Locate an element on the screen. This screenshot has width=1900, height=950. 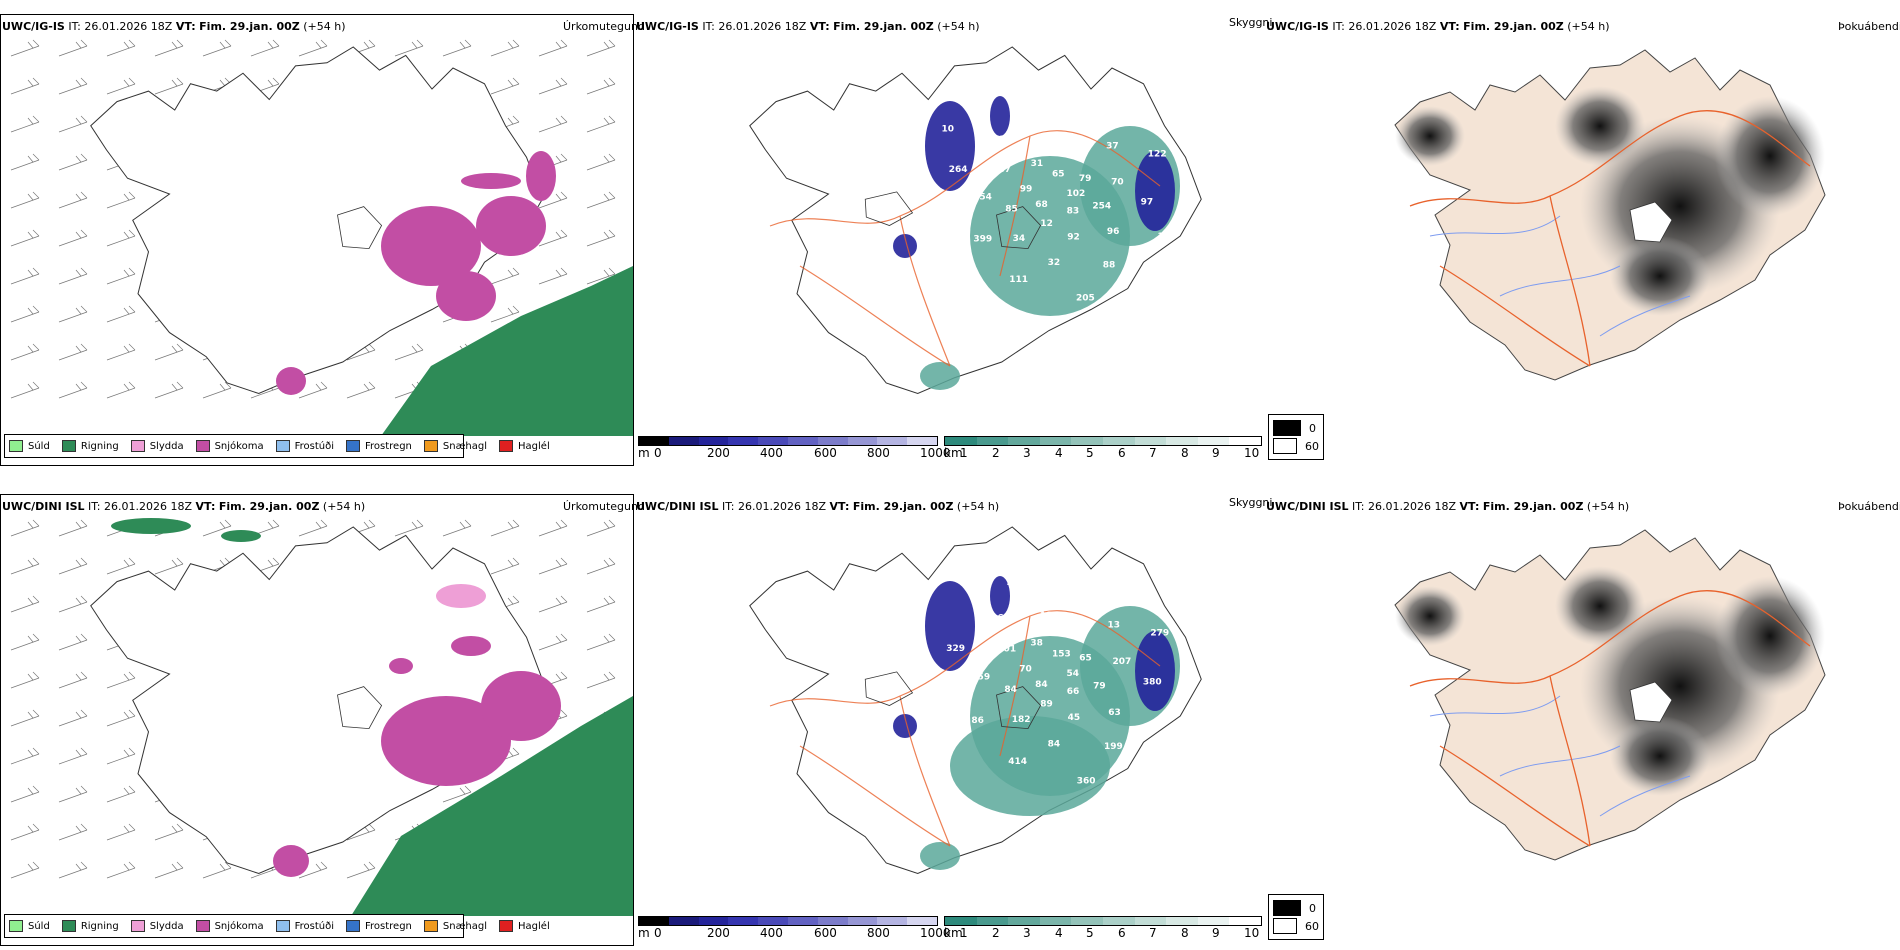
colorbar-tick: 1 is located at coordinates (964, 933).